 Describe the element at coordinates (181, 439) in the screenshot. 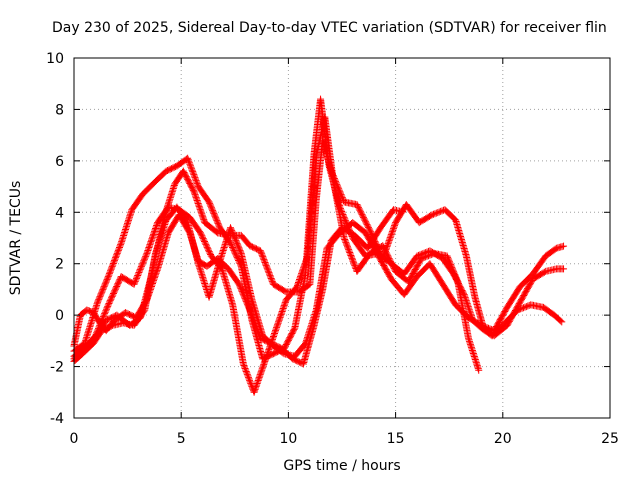

I see `x-tick-label: 5` at that location.